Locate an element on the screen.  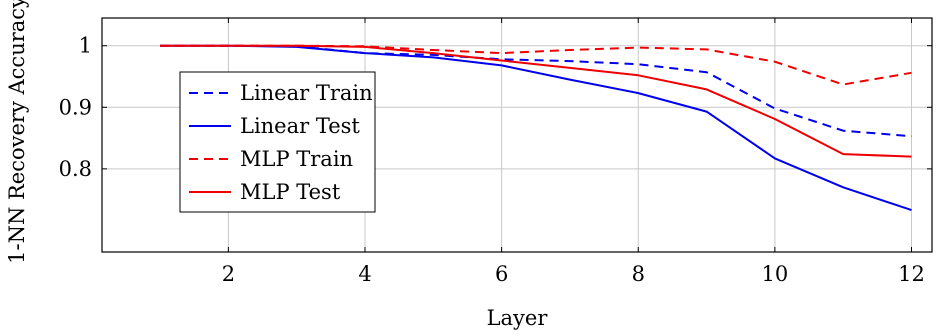
y-tick-label: 0.8 is located at coordinates (75, 169).